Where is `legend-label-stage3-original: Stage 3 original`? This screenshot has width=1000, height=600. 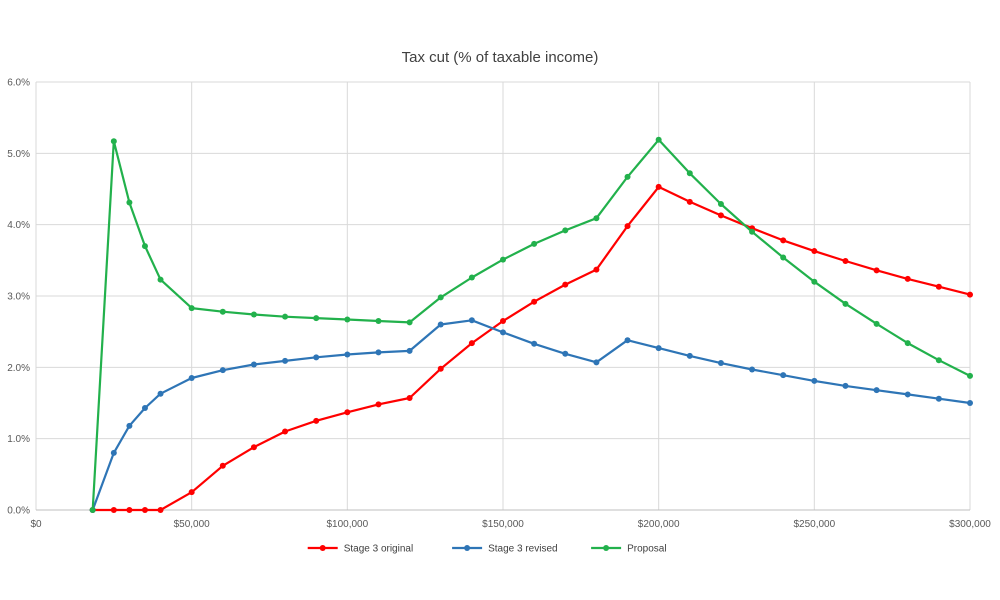
legend-label-stage3-original: Stage 3 original is located at coordinates (379, 549).